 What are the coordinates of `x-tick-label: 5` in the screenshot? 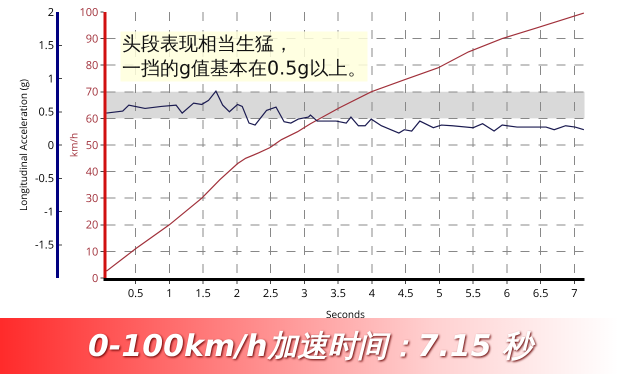 It's located at (439, 294).